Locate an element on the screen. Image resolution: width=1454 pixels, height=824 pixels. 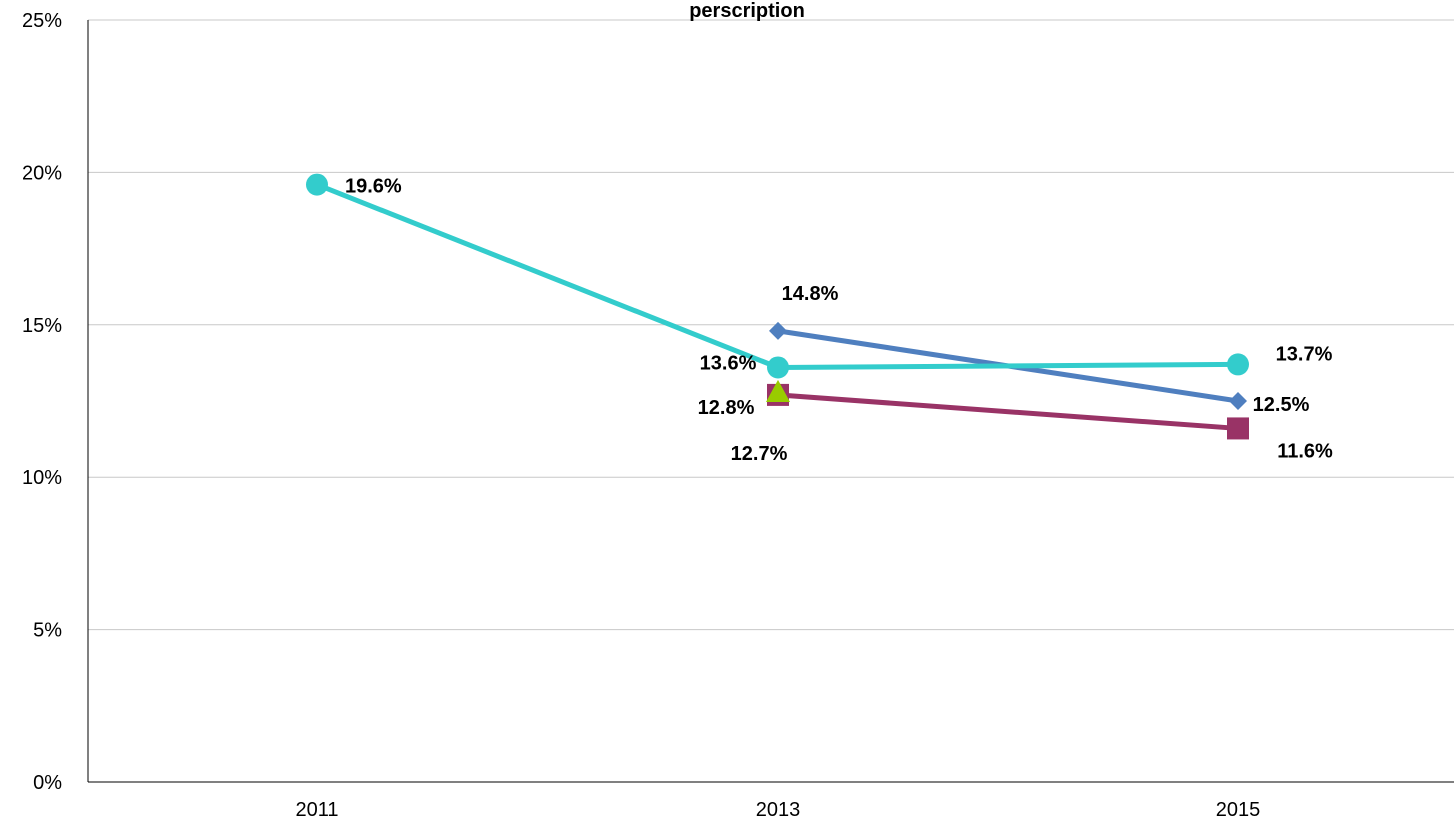
y-tick-label: 15% is located at coordinates (42, 326).